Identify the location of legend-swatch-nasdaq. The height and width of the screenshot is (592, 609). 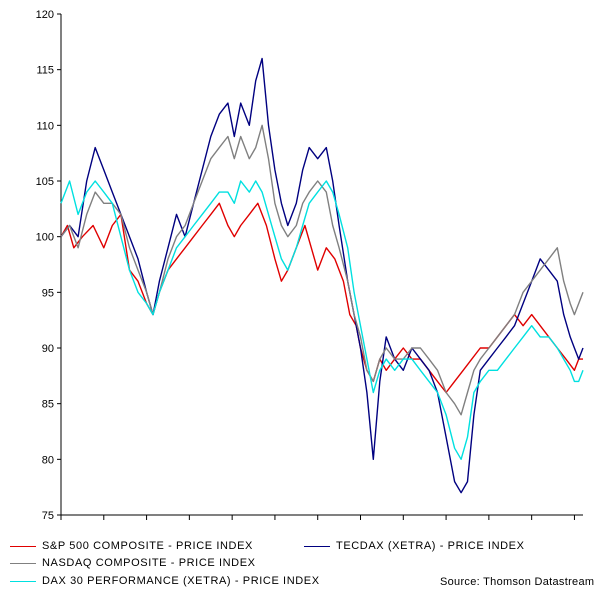
(23, 563).